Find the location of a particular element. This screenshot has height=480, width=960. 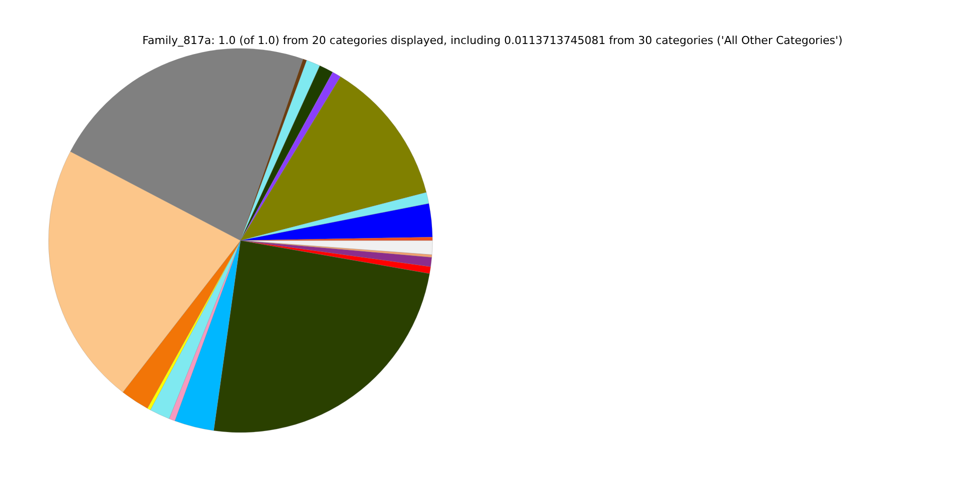

text: Family_817a: 1.0 (of 1.0) from 20 categories displayed, including 0.0113713745081 from 30 categories ('All Other Categories') is located at coordinates (492, 40).